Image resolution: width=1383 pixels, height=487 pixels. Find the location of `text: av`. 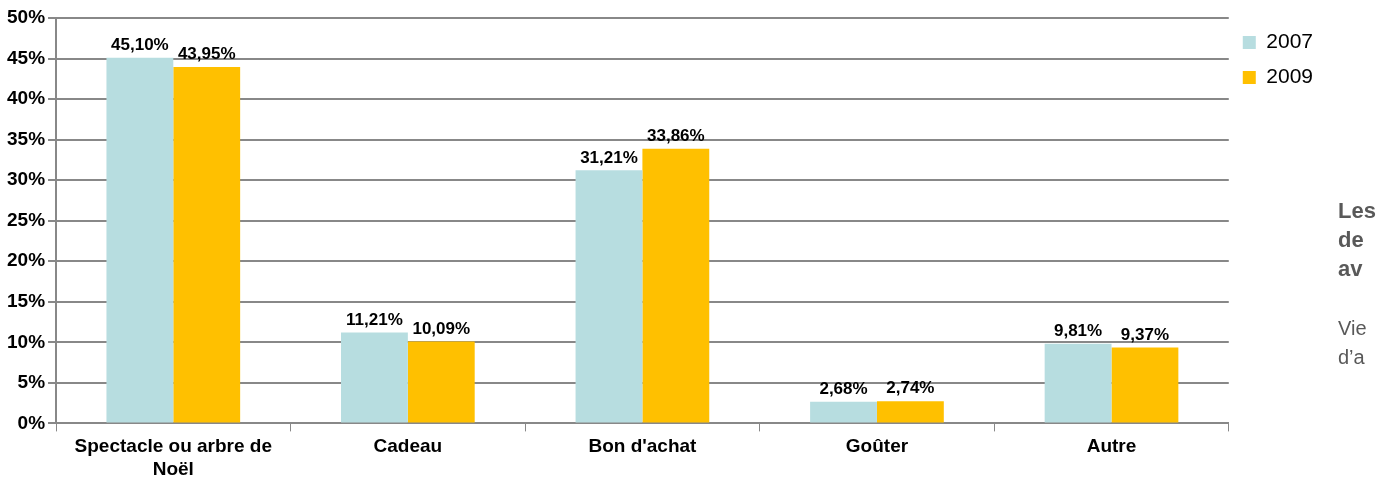

text: av is located at coordinates (1351, 268).